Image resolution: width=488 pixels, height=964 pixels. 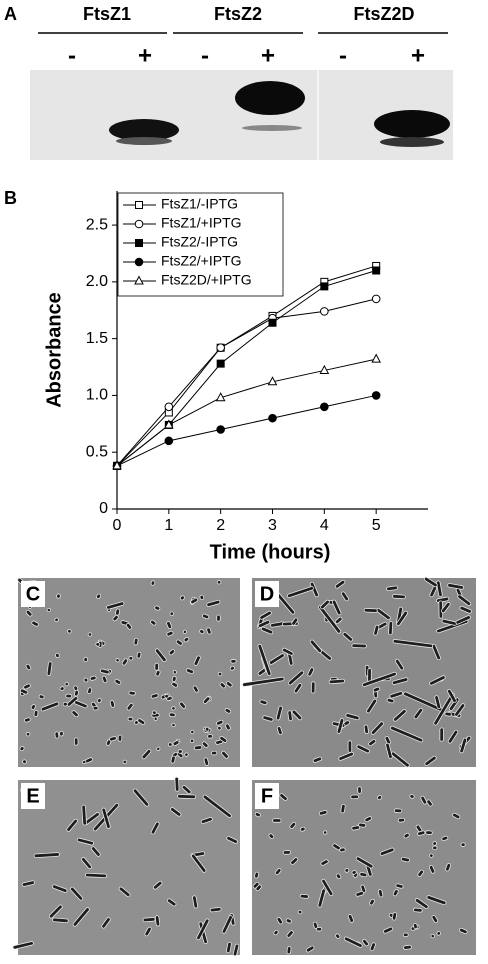 What do you see at coordinates (201, 261) in the screenshot?
I see `legend-label: FtsZ2/+IPTG` at bounding box center [201, 261].